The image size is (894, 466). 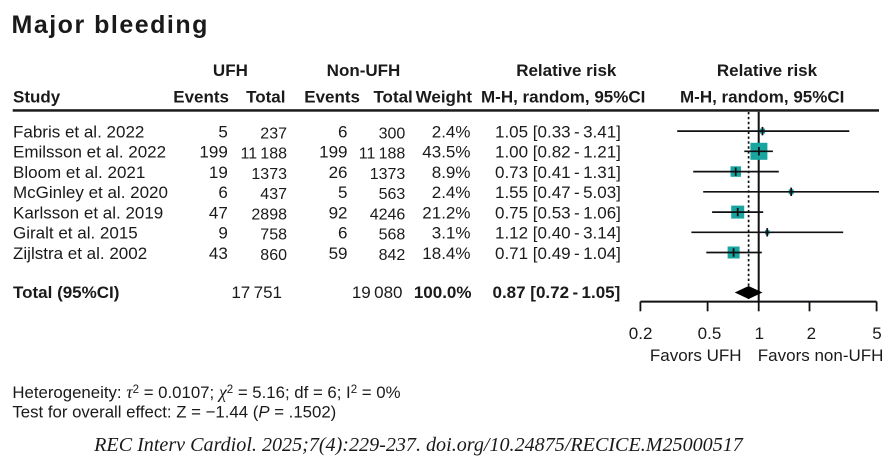 I want to click on svg-text: 17 751, so click(x=256, y=292).